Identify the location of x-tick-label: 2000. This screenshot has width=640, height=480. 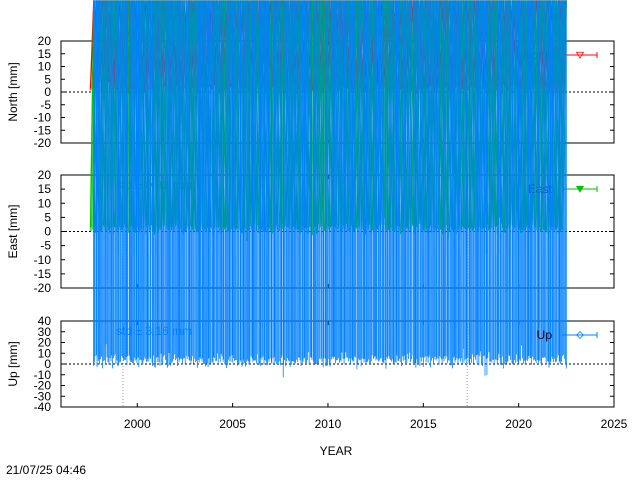
(137, 424).